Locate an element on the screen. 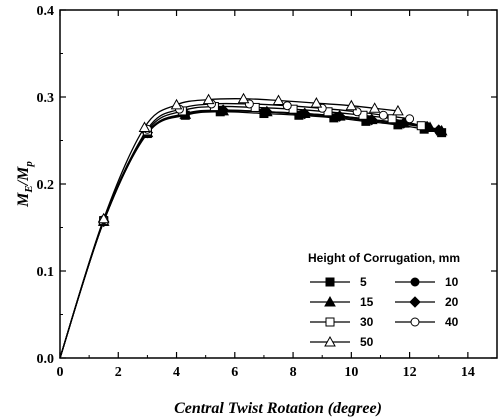  legend-label-30: 30 is located at coordinates (367, 322).